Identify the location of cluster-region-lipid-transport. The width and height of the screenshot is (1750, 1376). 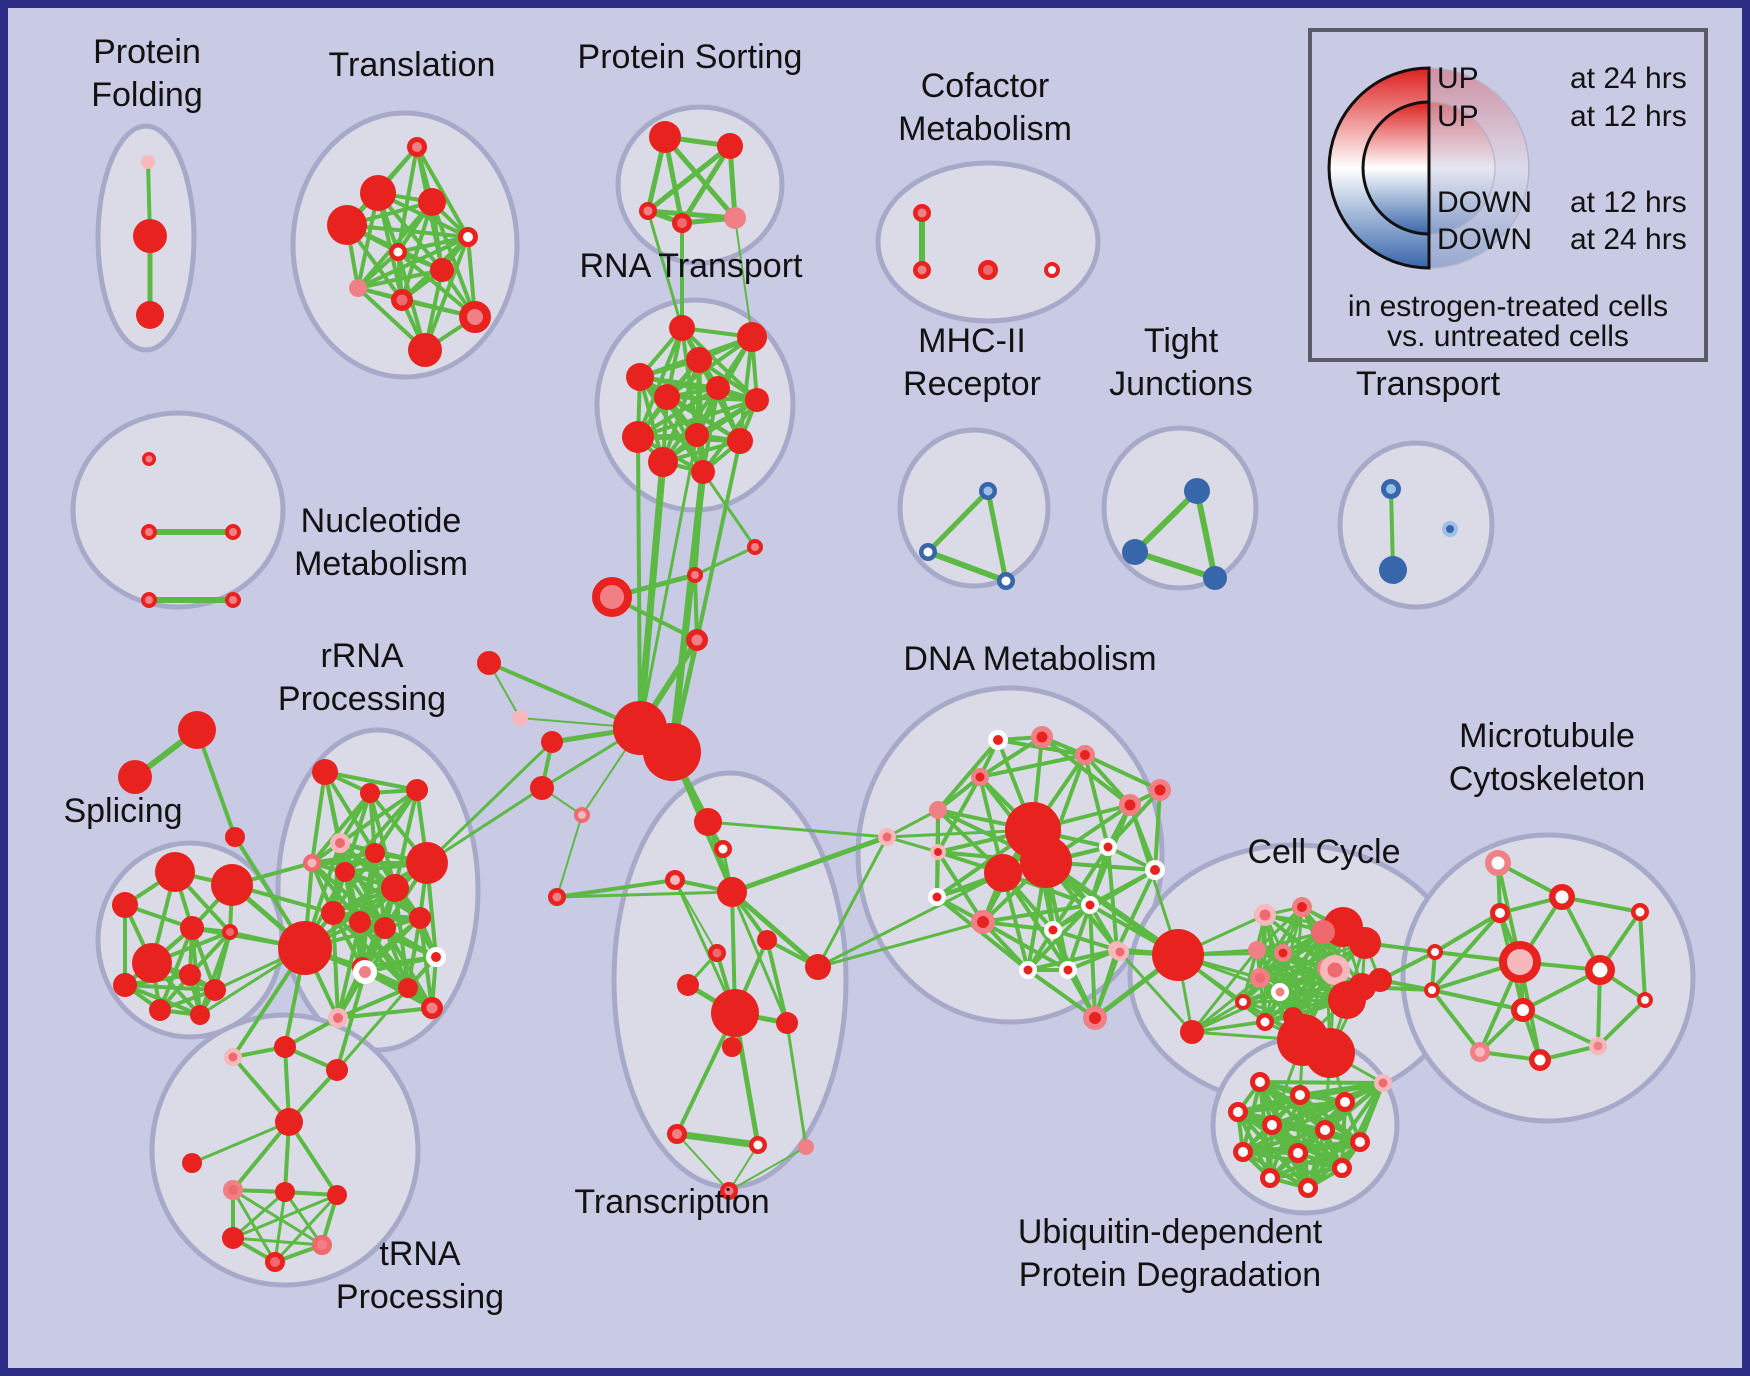
(1416, 525).